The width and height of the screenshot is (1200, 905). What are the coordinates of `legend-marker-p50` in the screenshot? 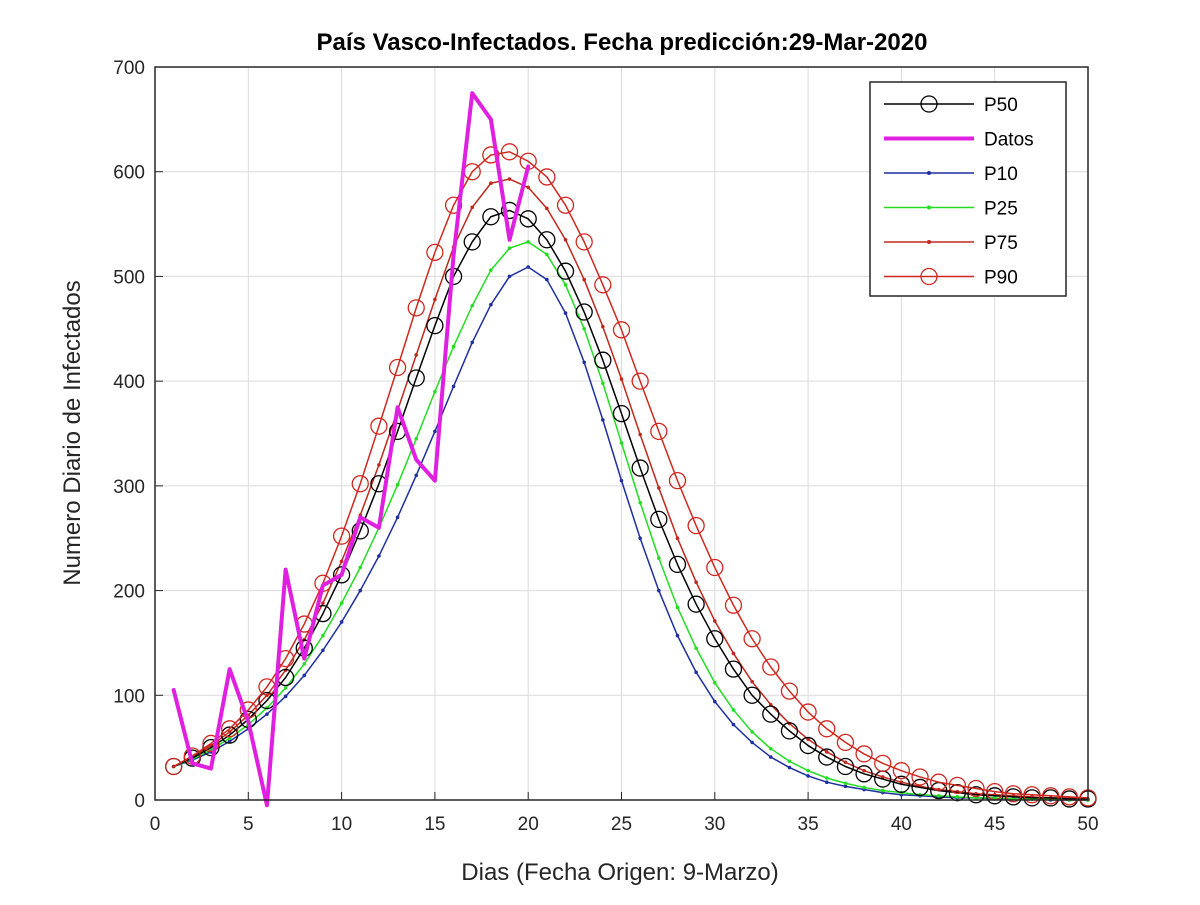 It's located at (929, 104).